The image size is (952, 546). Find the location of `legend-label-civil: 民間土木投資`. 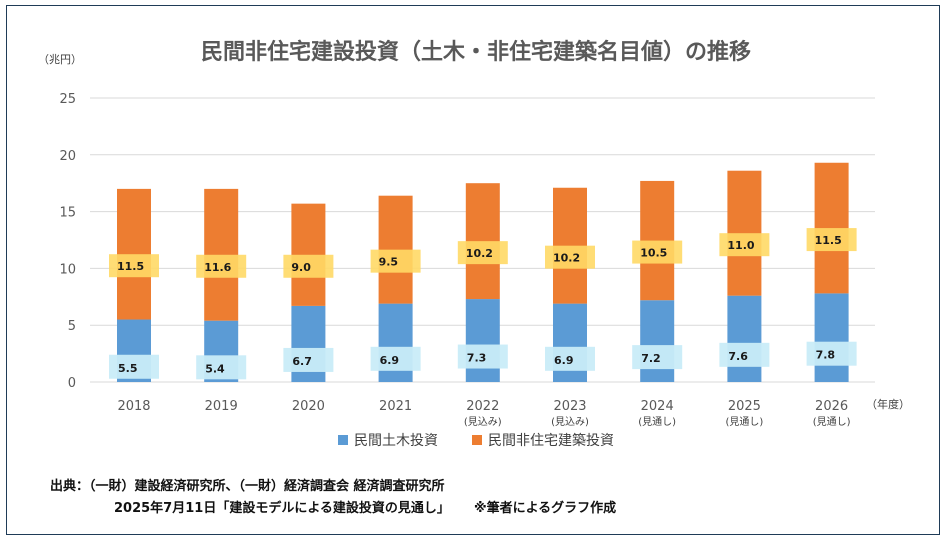

legend-label-civil: 民間土木投資 is located at coordinates (396, 441).